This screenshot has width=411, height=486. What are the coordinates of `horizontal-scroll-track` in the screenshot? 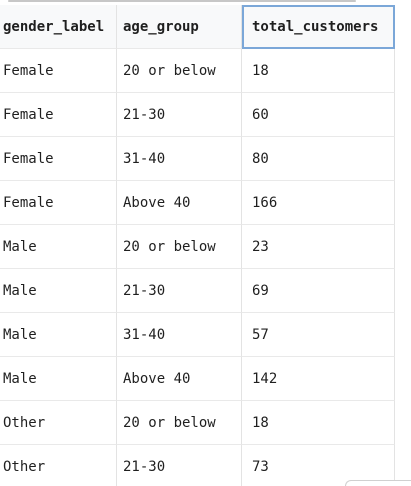 It's located at (180, 2).